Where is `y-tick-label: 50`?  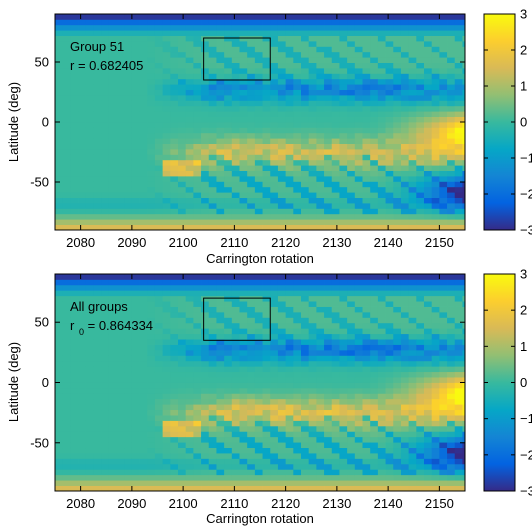 y-tick-label: 50 is located at coordinates (42, 62).